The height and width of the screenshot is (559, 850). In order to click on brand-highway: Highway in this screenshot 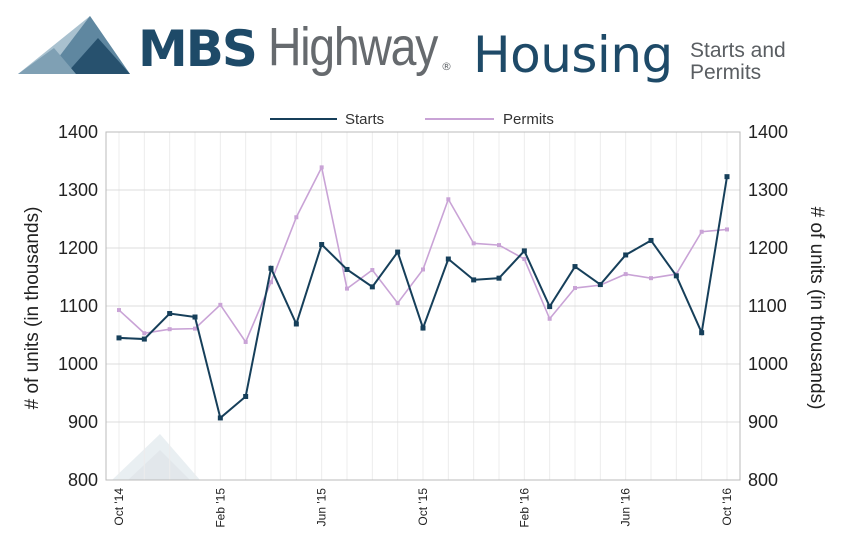, I will do `click(353, 47)`.